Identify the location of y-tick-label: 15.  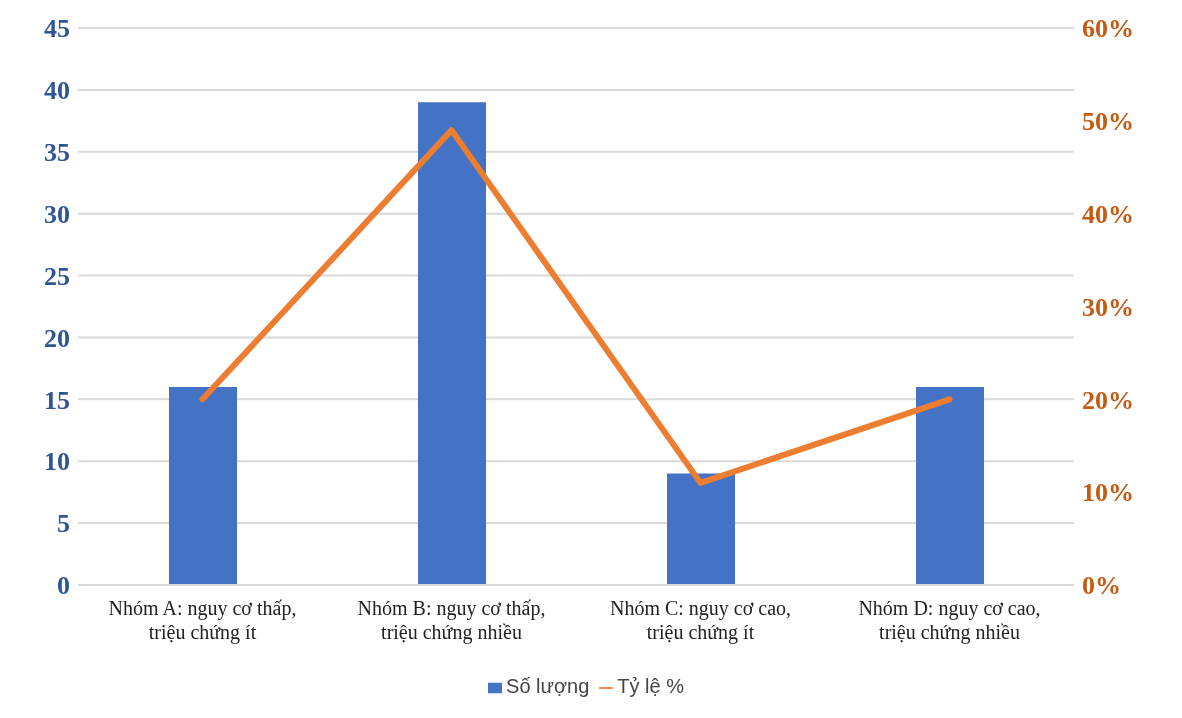
(57, 400).